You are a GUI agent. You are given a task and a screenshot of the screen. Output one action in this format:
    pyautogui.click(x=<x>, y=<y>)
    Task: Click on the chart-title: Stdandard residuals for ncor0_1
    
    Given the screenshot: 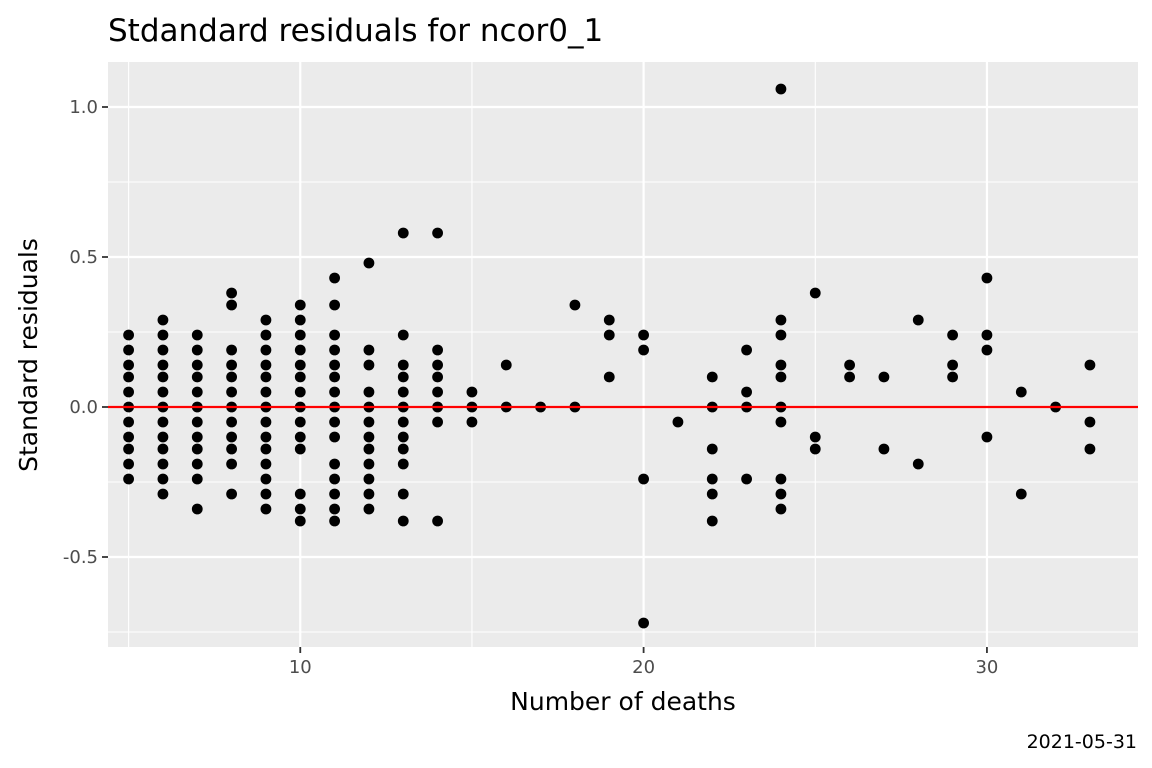 What is the action you would take?
    pyautogui.click(x=355, y=31)
    